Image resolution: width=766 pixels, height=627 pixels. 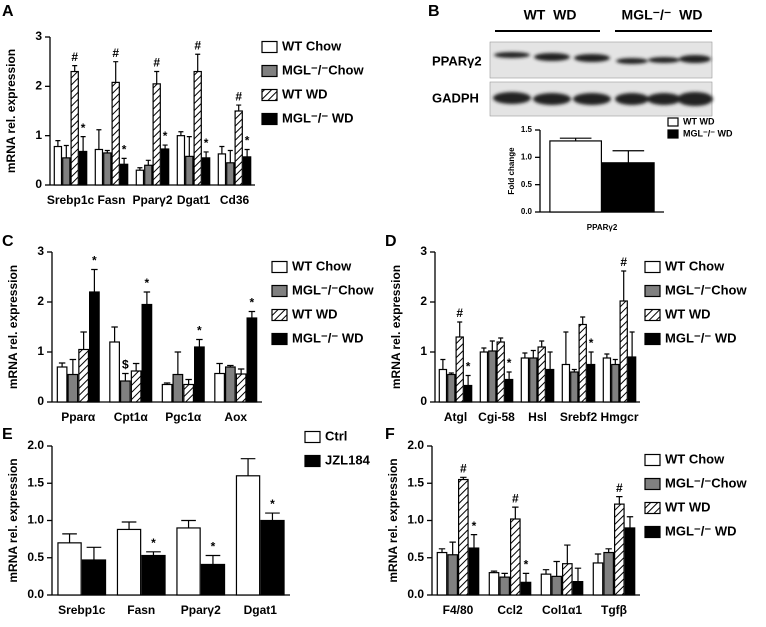 I want to click on blot-group-label: WT WD, so click(x=550, y=15).